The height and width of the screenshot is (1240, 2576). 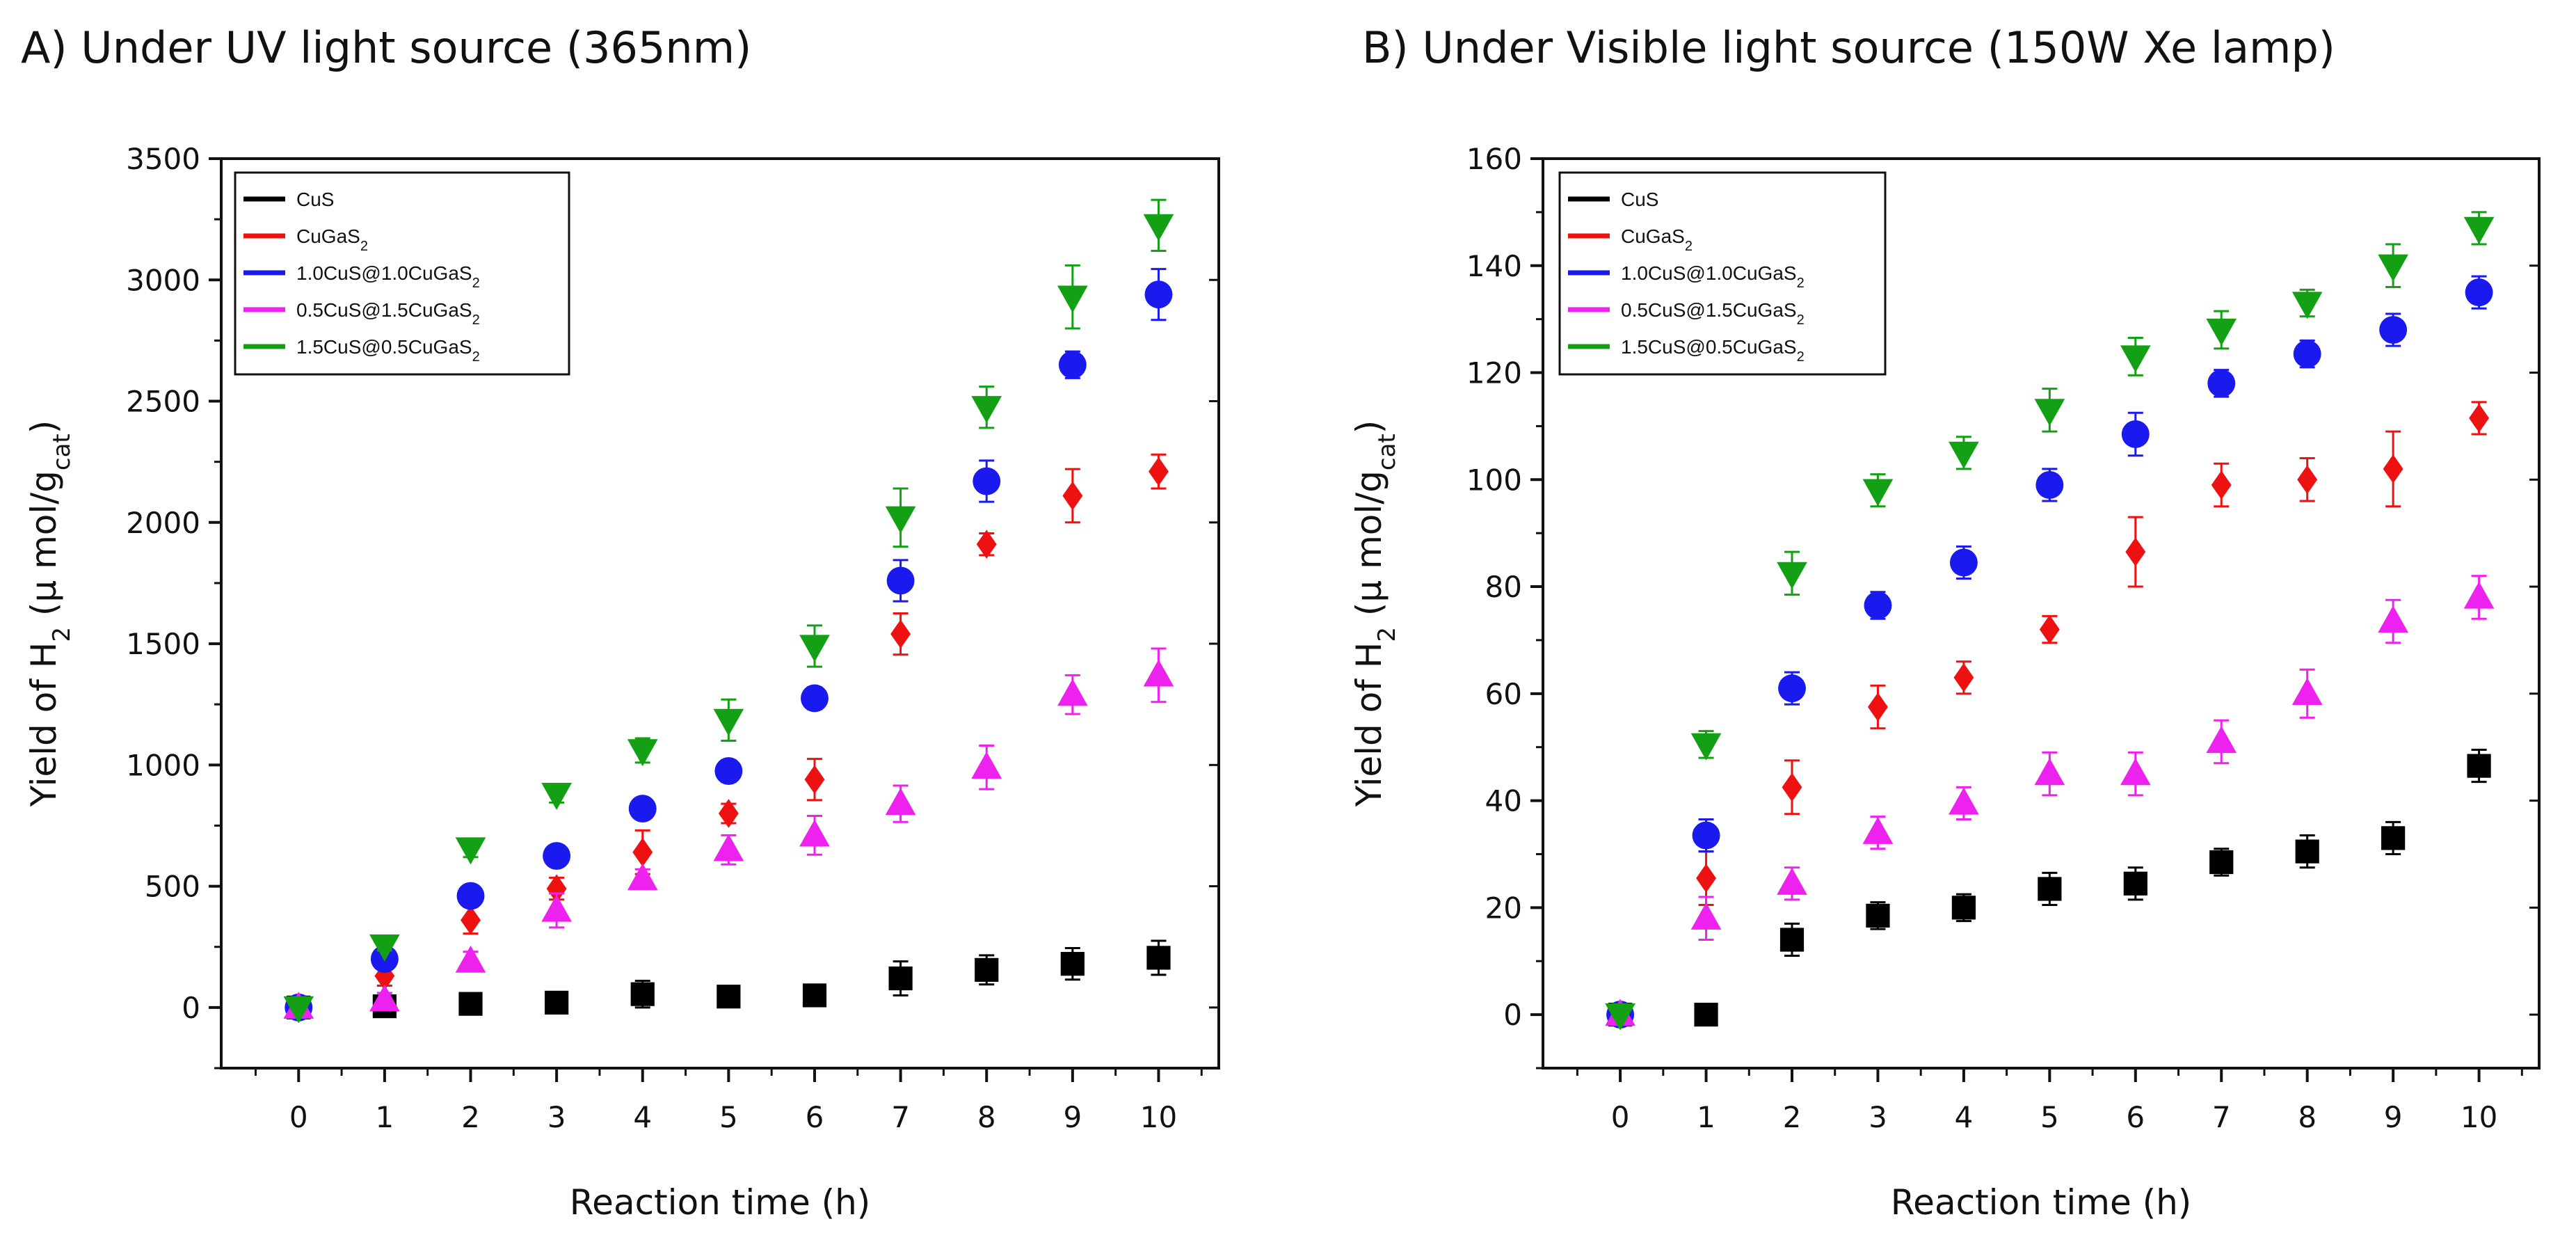 What do you see at coordinates (2479, 1117) in the screenshot?
I see `x-tick-label: 10` at bounding box center [2479, 1117].